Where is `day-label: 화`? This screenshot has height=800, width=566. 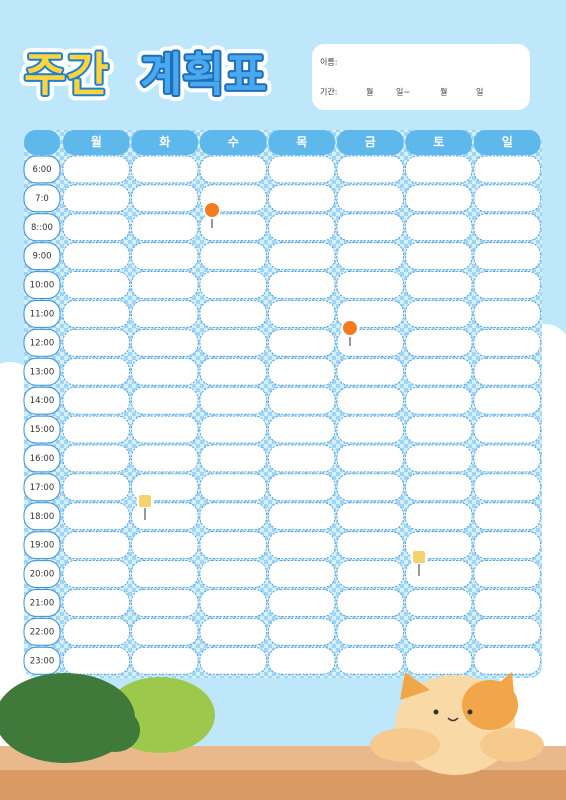 day-label: 화 is located at coordinates (164, 141).